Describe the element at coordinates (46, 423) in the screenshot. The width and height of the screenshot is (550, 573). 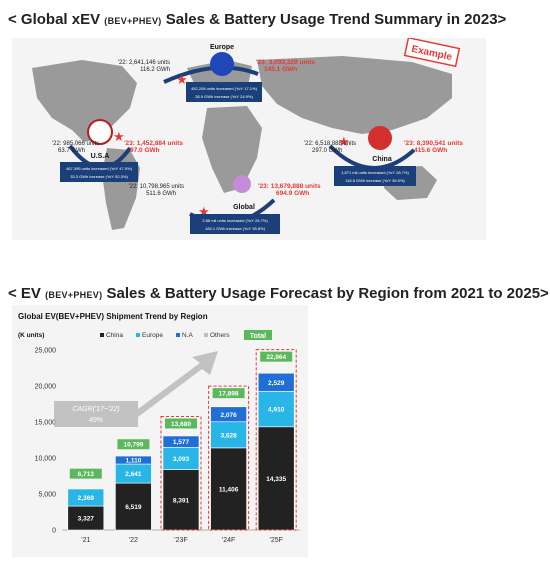
I see `y-tick-label: 15,000` at that location.